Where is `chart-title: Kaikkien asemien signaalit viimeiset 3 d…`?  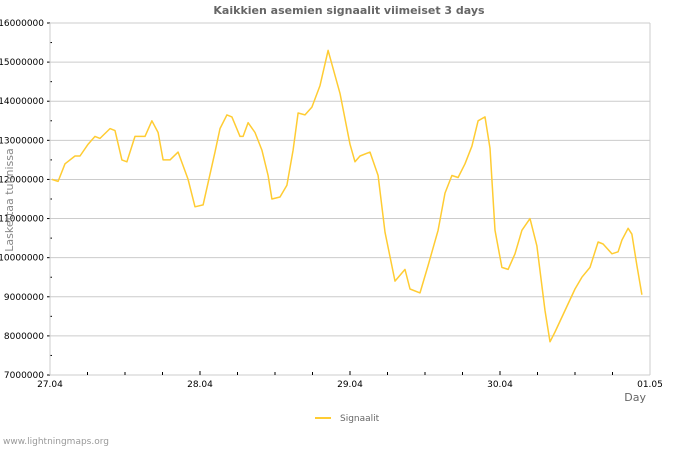 chart-title: Kaikkien asemien signaalit viimeiset 3 d… is located at coordinates (349, 10).